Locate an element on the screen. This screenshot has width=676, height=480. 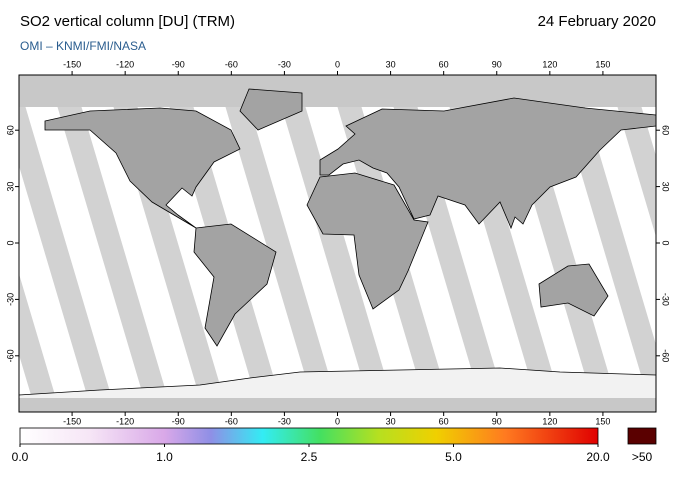
lon-label-top: 0 is located at coordinates (337, 64).